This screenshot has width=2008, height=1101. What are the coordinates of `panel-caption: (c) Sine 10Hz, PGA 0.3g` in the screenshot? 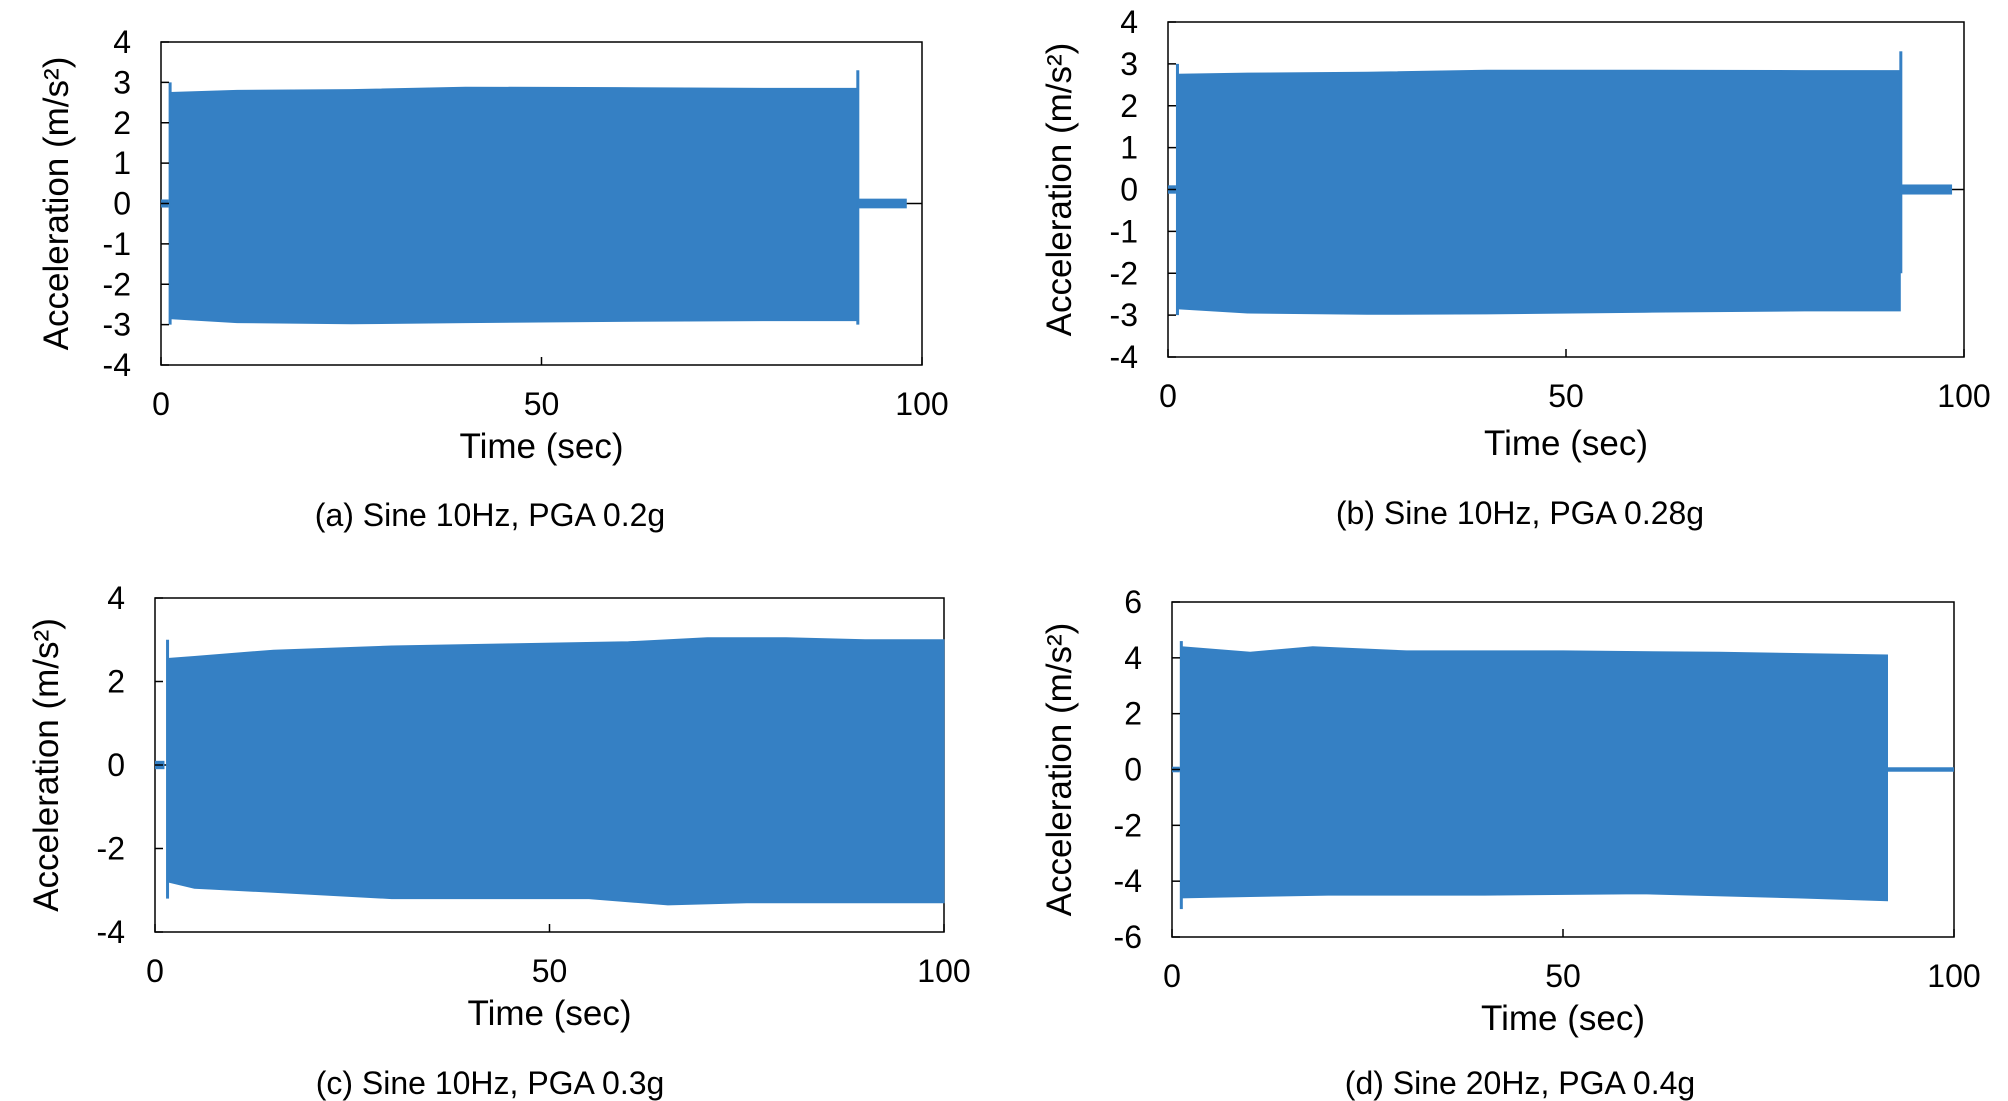 It's located at (490, 1083).